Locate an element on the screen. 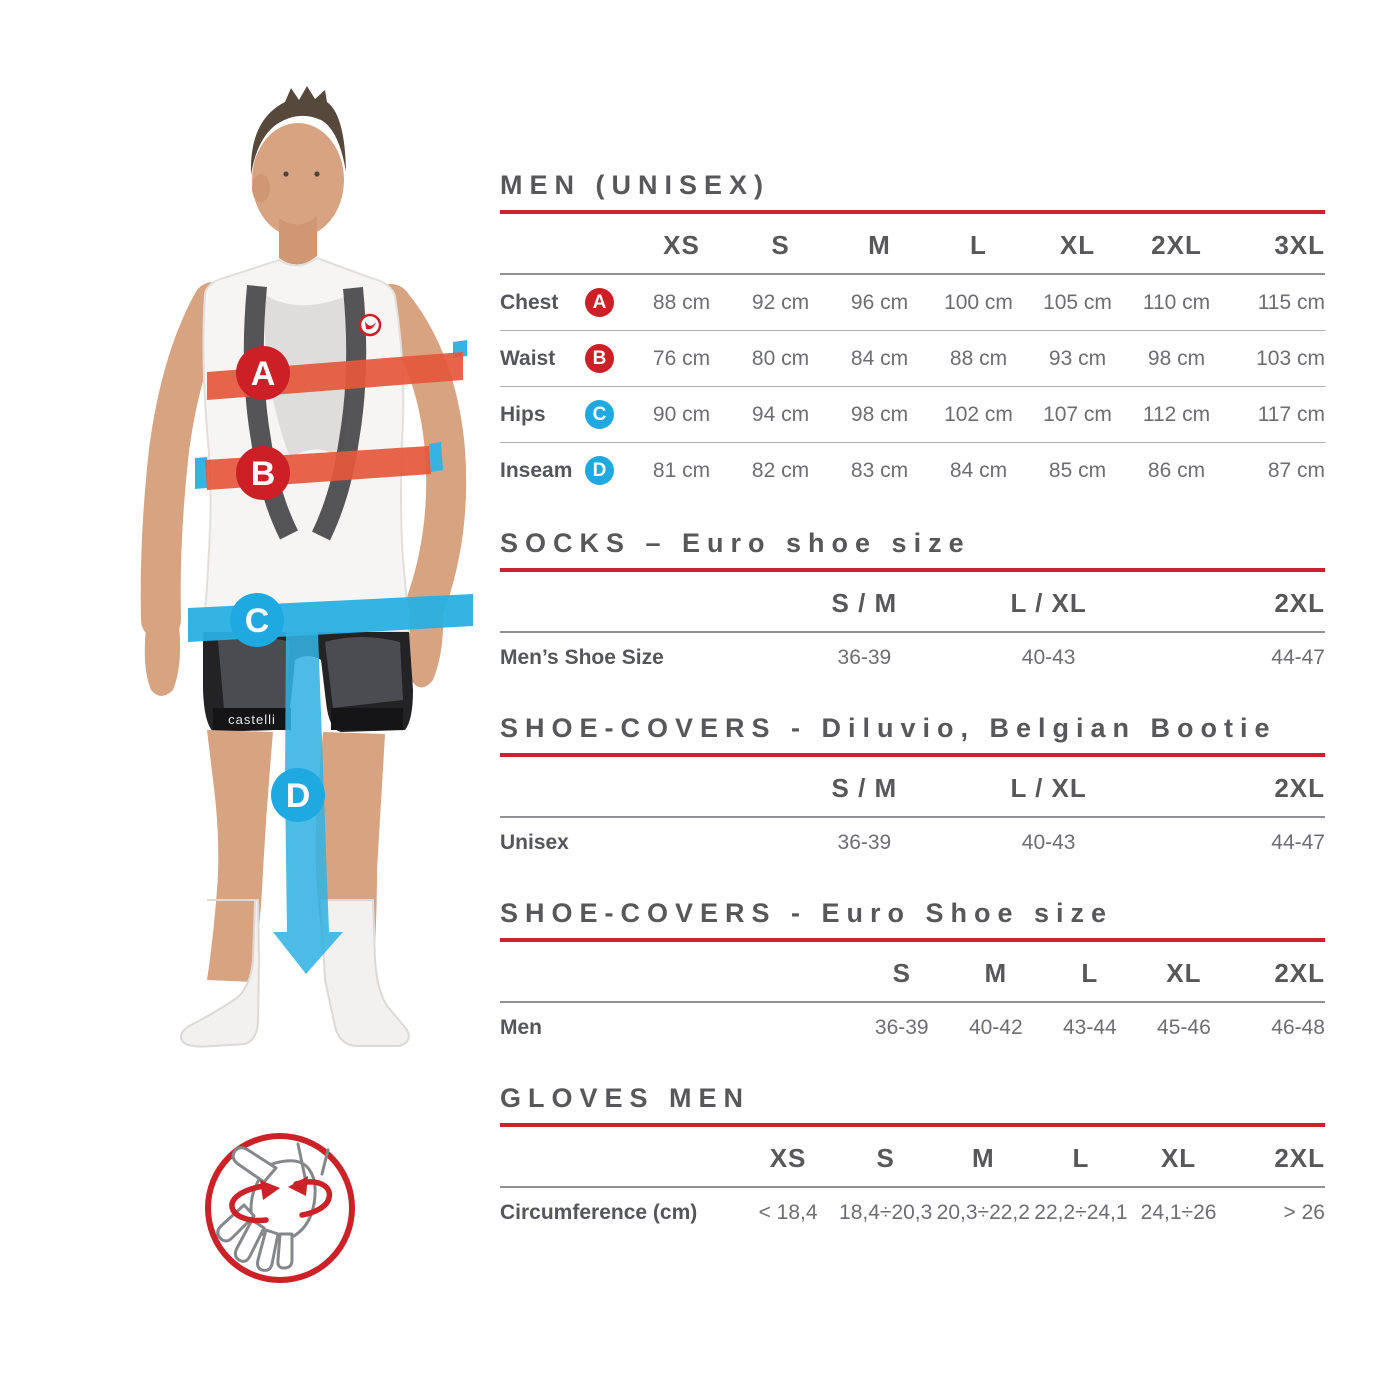 The height and width of the screenshot is (1400, 1400). size-value: 92 cm is located at coordinates (780, 302).